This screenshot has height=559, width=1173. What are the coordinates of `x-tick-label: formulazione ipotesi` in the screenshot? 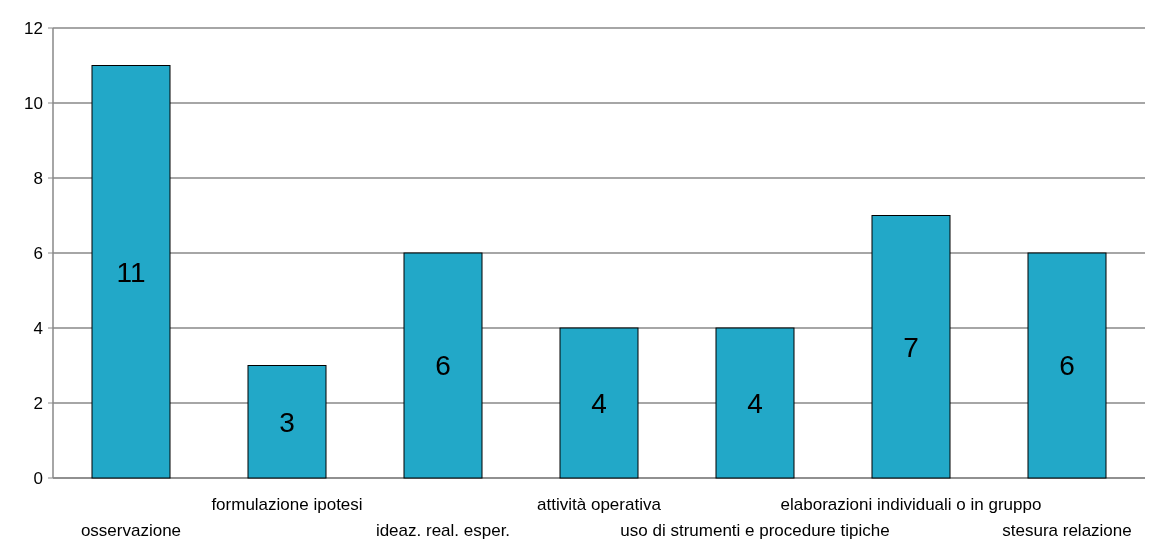 It's located at (287, 504).